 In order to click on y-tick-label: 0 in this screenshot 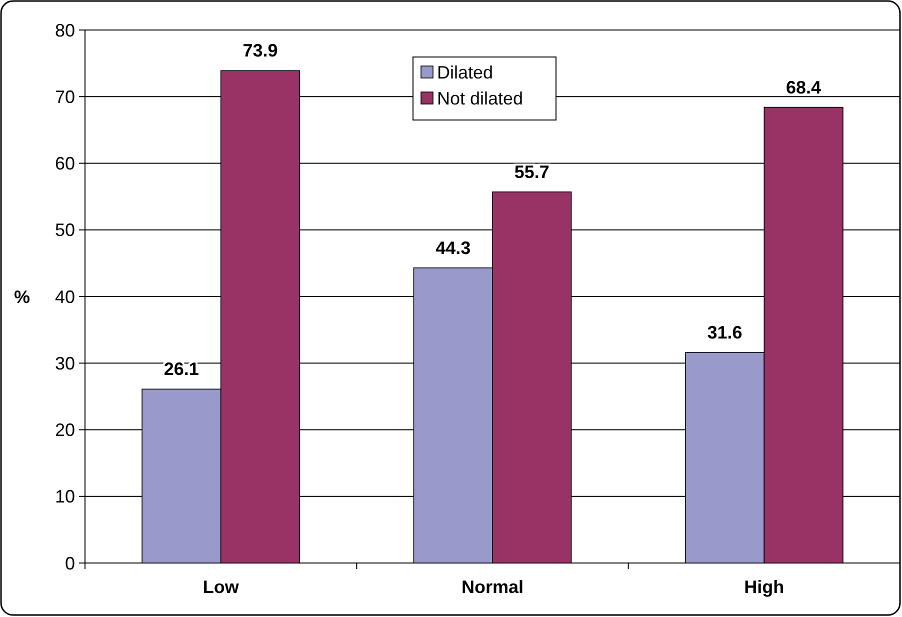, I will do `click(69, 563)`.